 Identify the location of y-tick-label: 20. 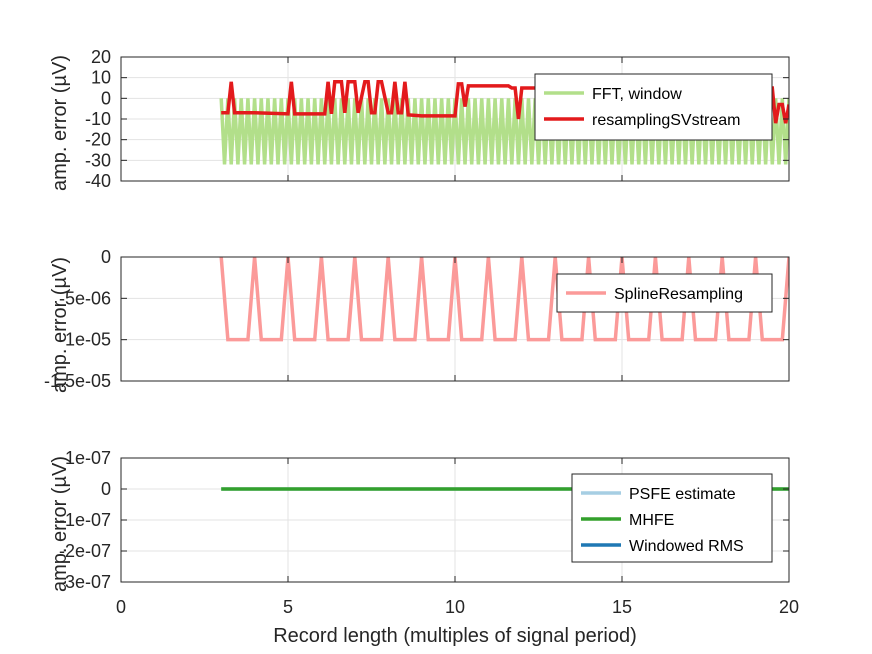
(101, 57).